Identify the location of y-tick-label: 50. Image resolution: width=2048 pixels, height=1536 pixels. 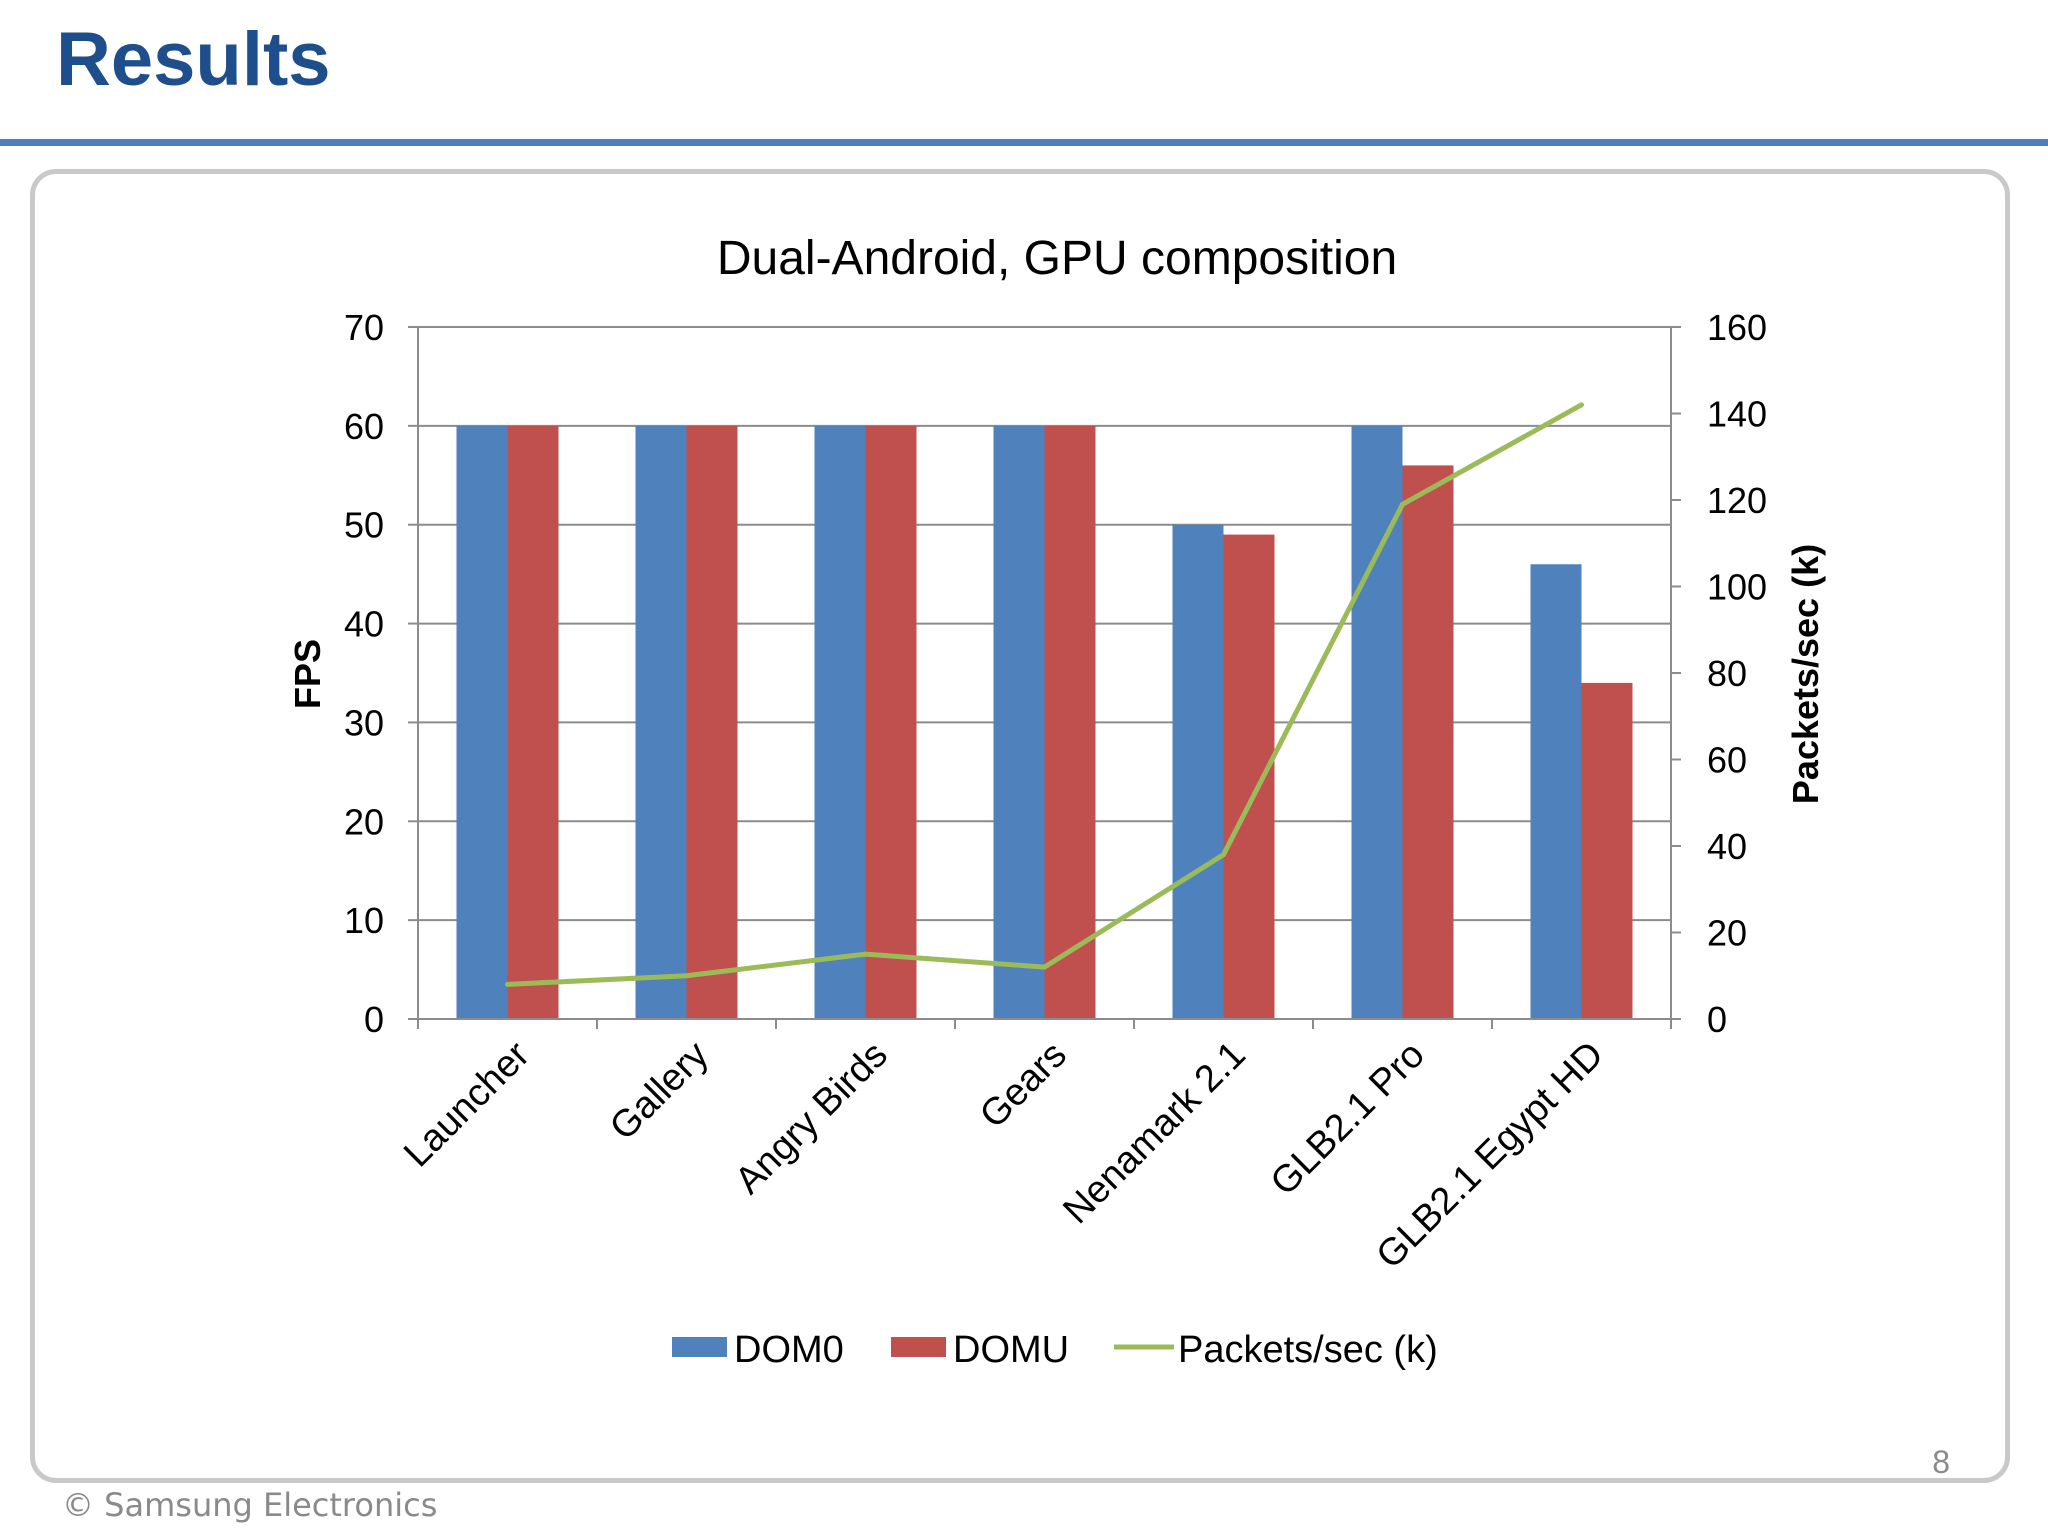
(364, 525).